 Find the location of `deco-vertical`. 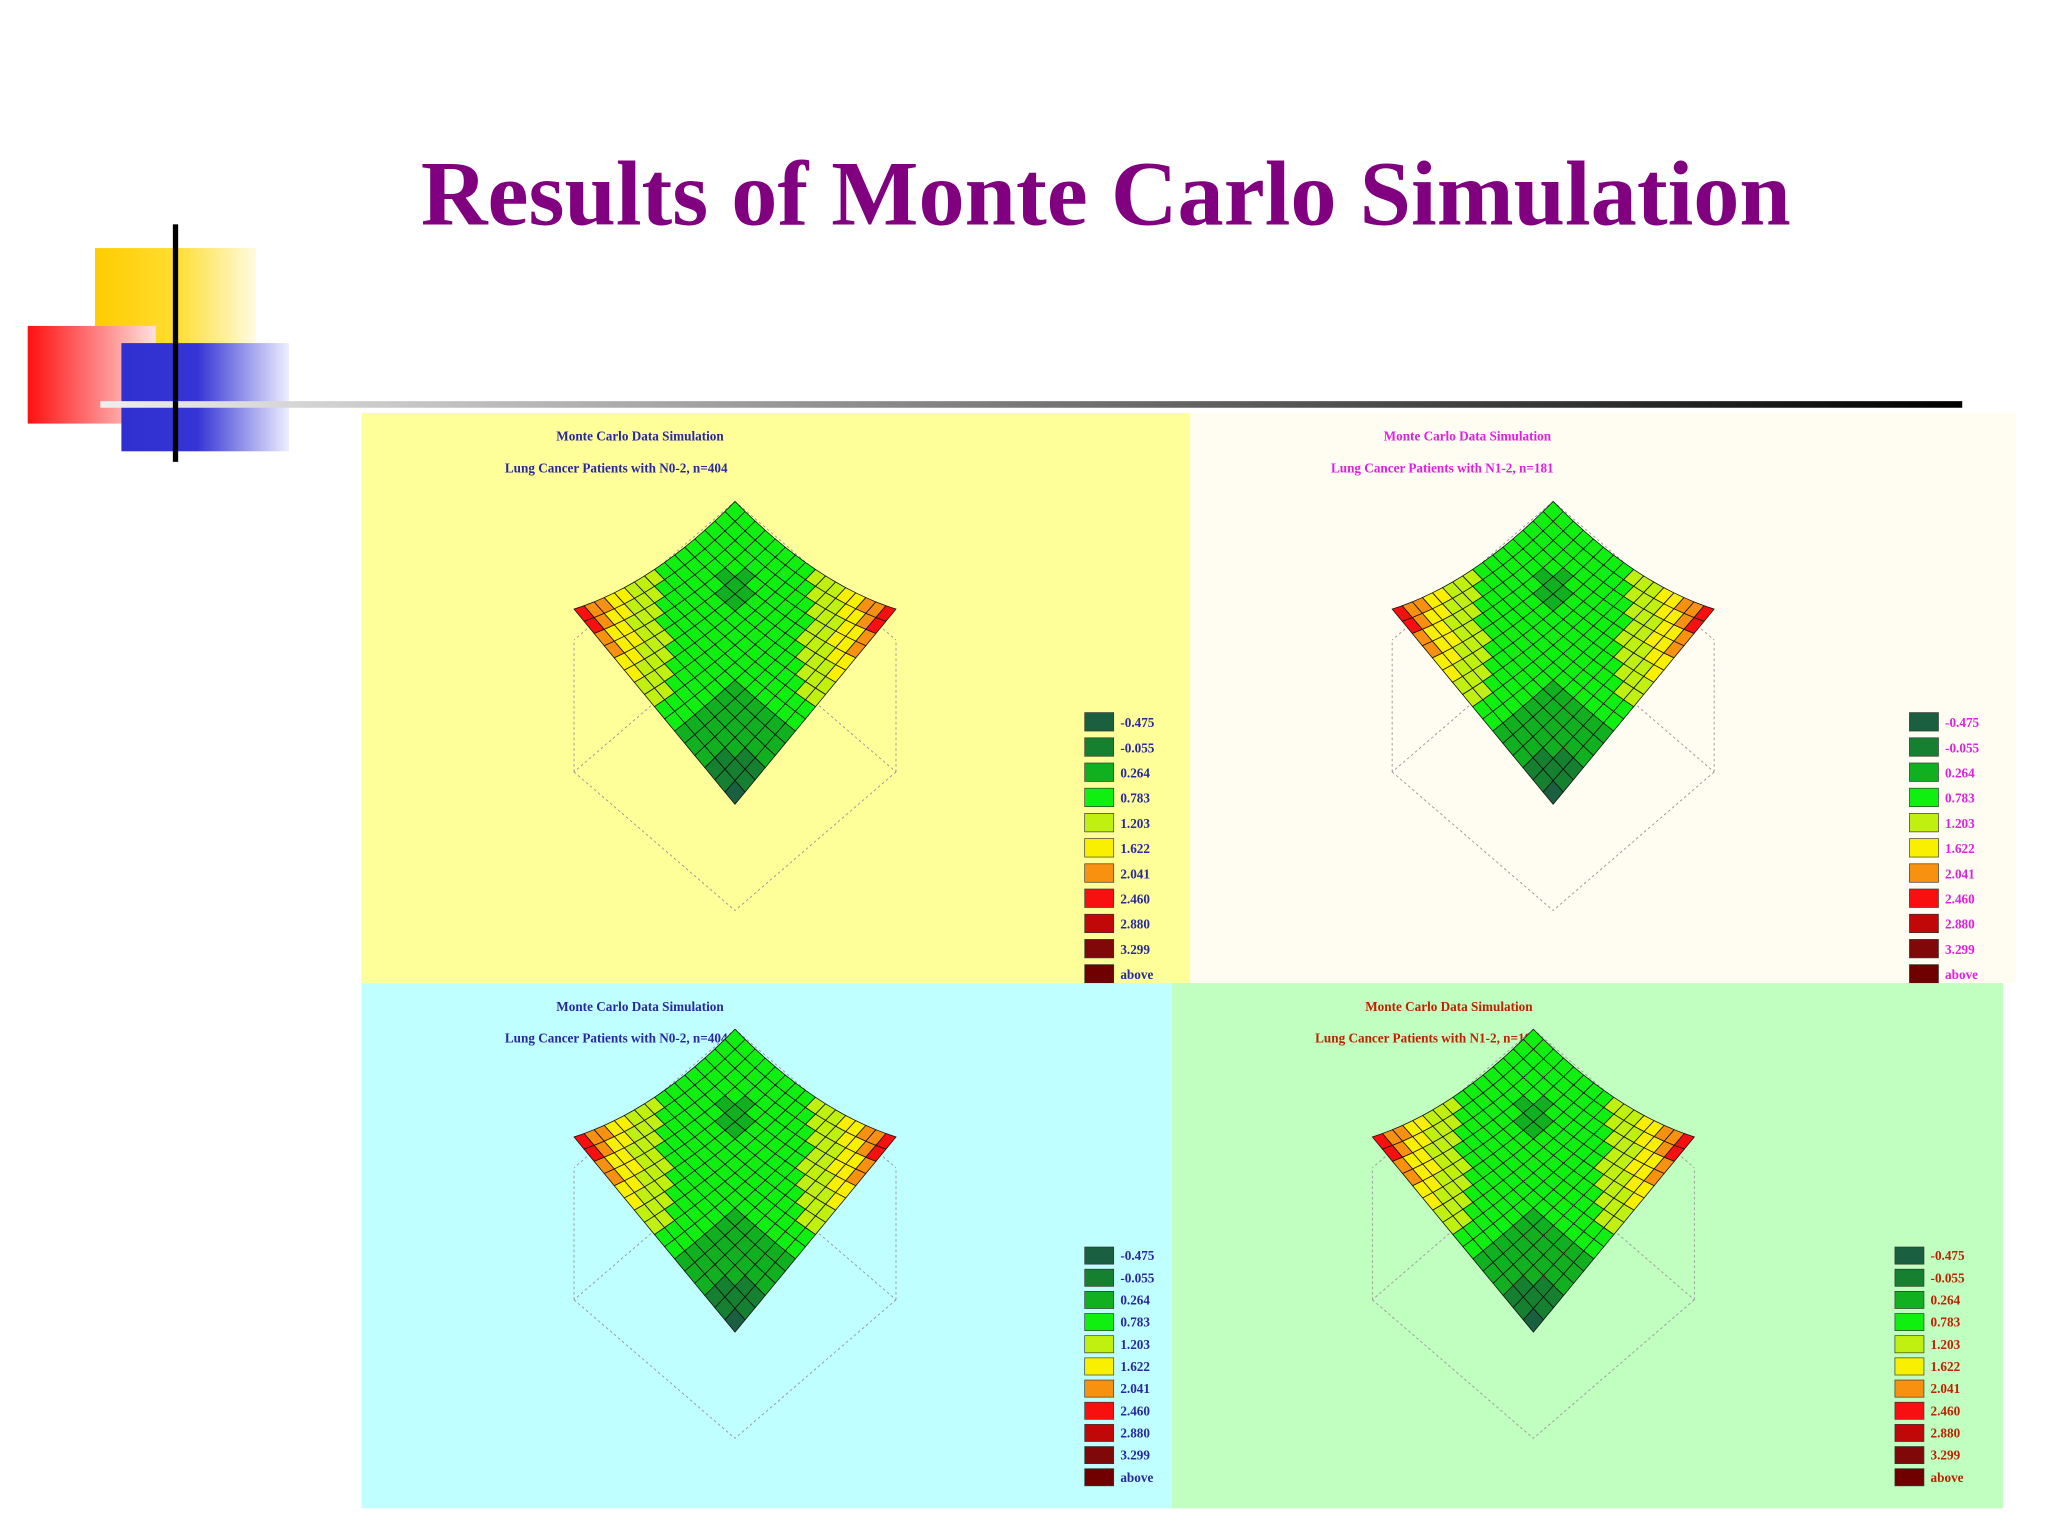

deco-vertical is located at coordinates (175, 343).